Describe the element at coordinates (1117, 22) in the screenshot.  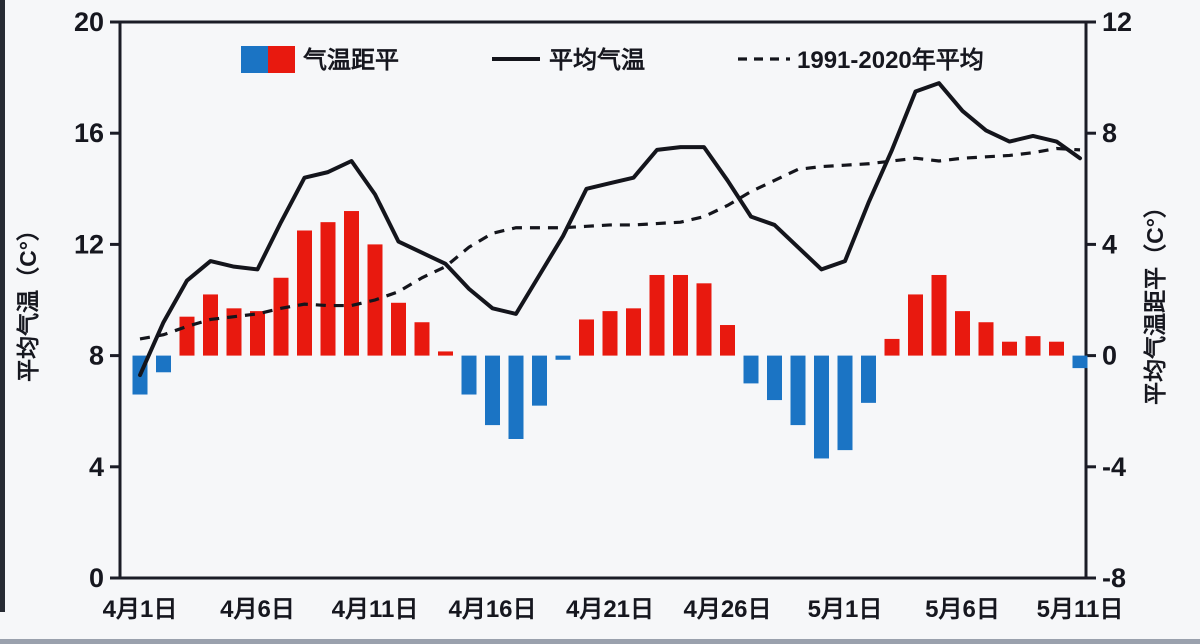
I see `right-axis-tick-label: 12` at that location.